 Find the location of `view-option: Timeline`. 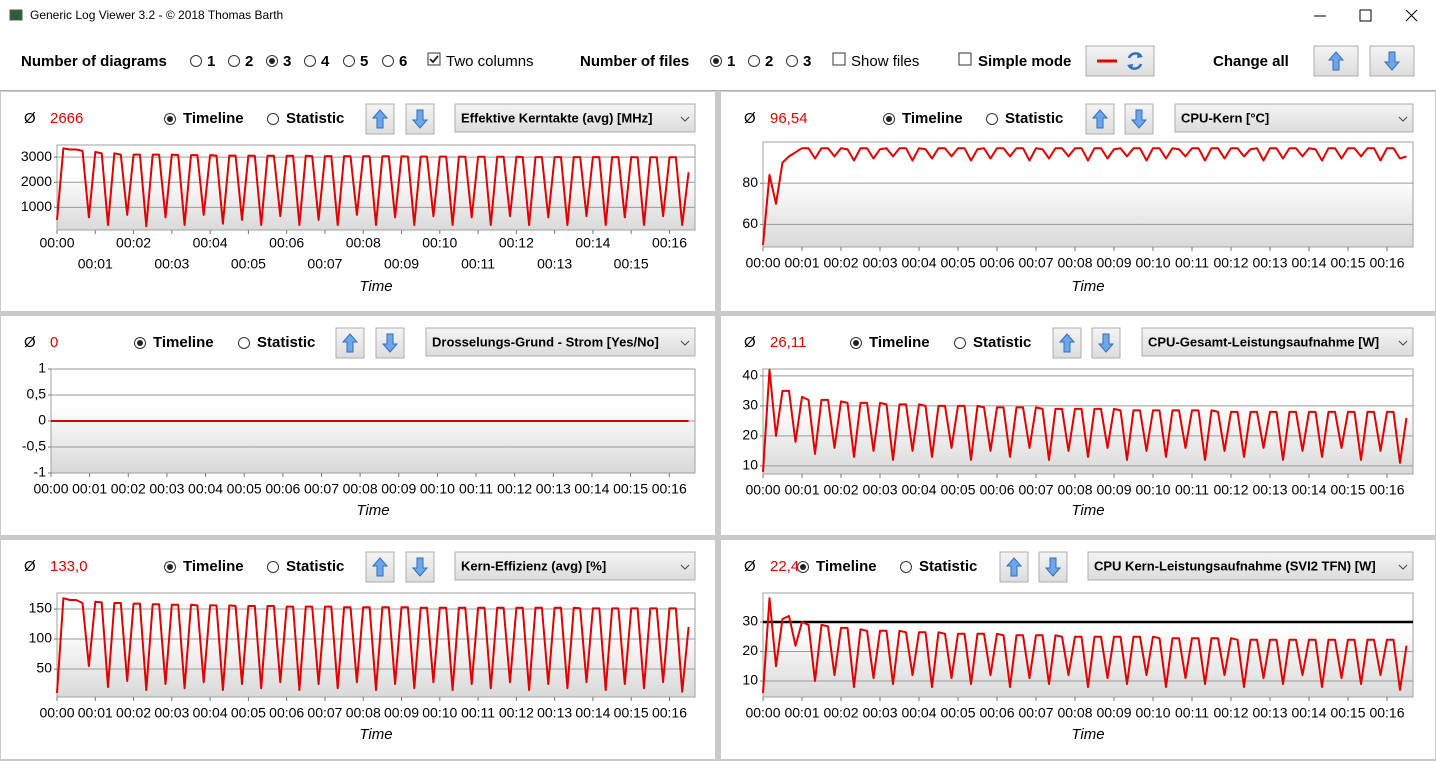

view-option: Timeline is located at coordinates (213, 566).